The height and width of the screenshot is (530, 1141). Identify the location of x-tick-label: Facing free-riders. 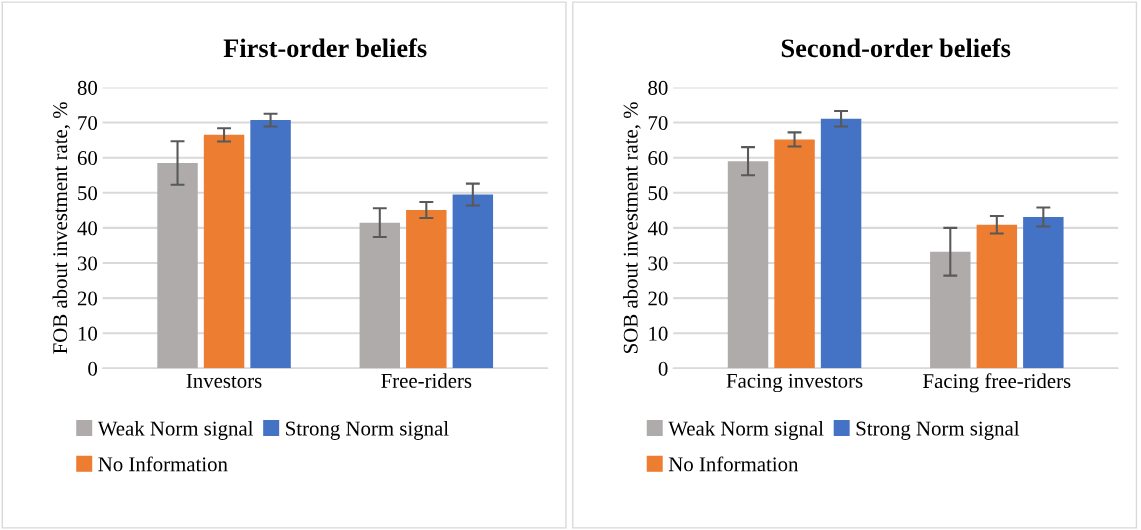
(997, 383).